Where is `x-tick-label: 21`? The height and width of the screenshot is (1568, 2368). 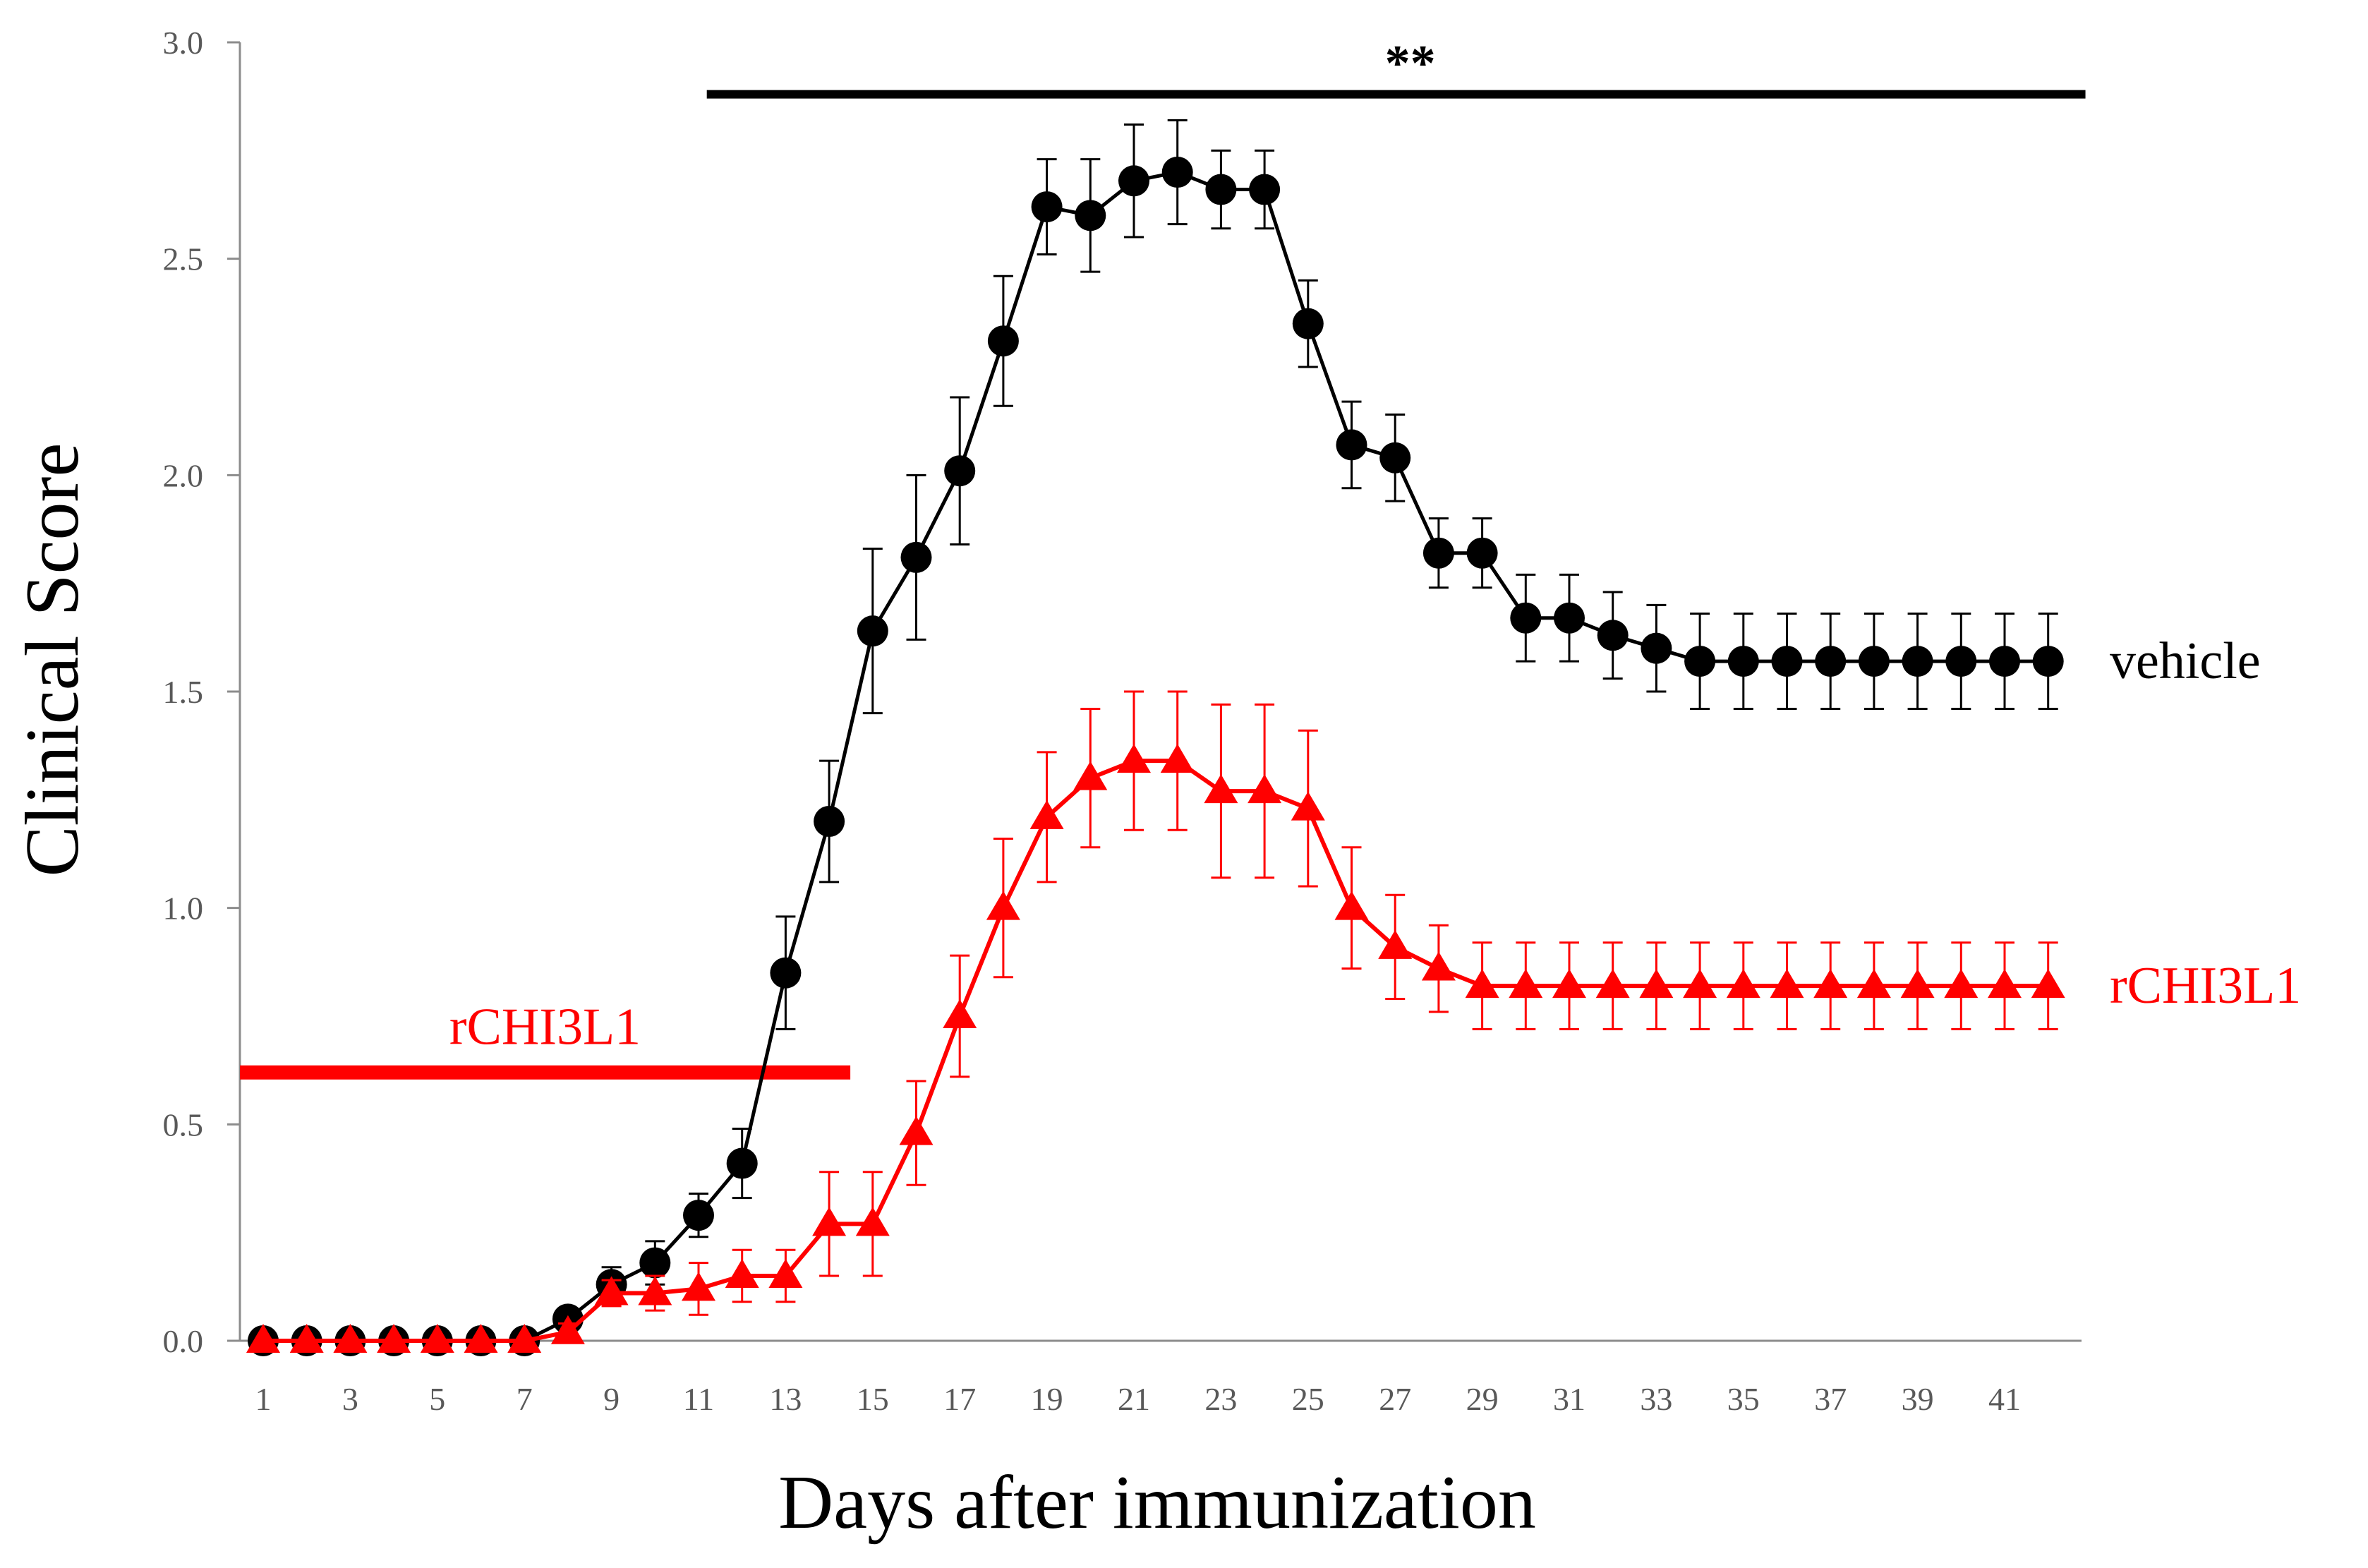 x-tick-label: 21 is located at coordinates (1134, 1399).